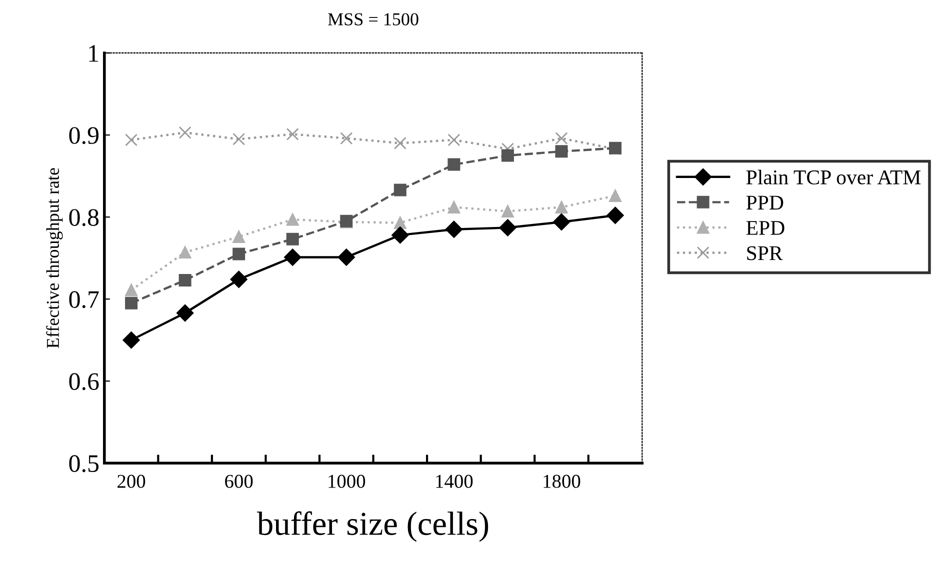  Describe the element at coordinates (347, 481) in the screenshot. I see `x-tick-label: 1000` at that location.